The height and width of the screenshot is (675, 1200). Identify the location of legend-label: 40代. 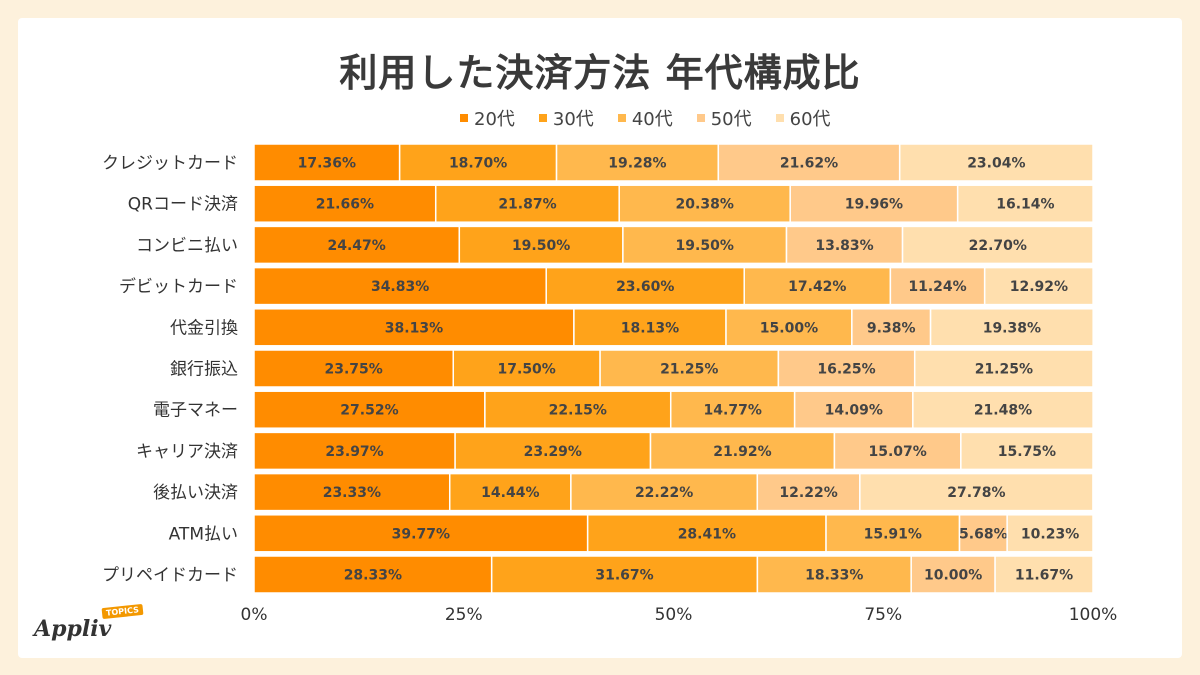
(652, 119).